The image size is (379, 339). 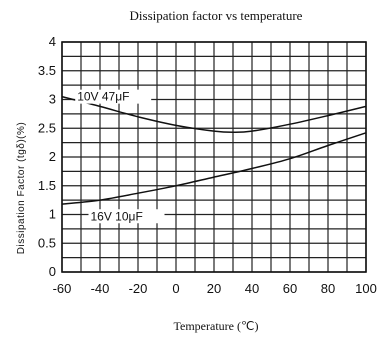 I want to click on x-tick-label: 20, so click(x=214, y=288).